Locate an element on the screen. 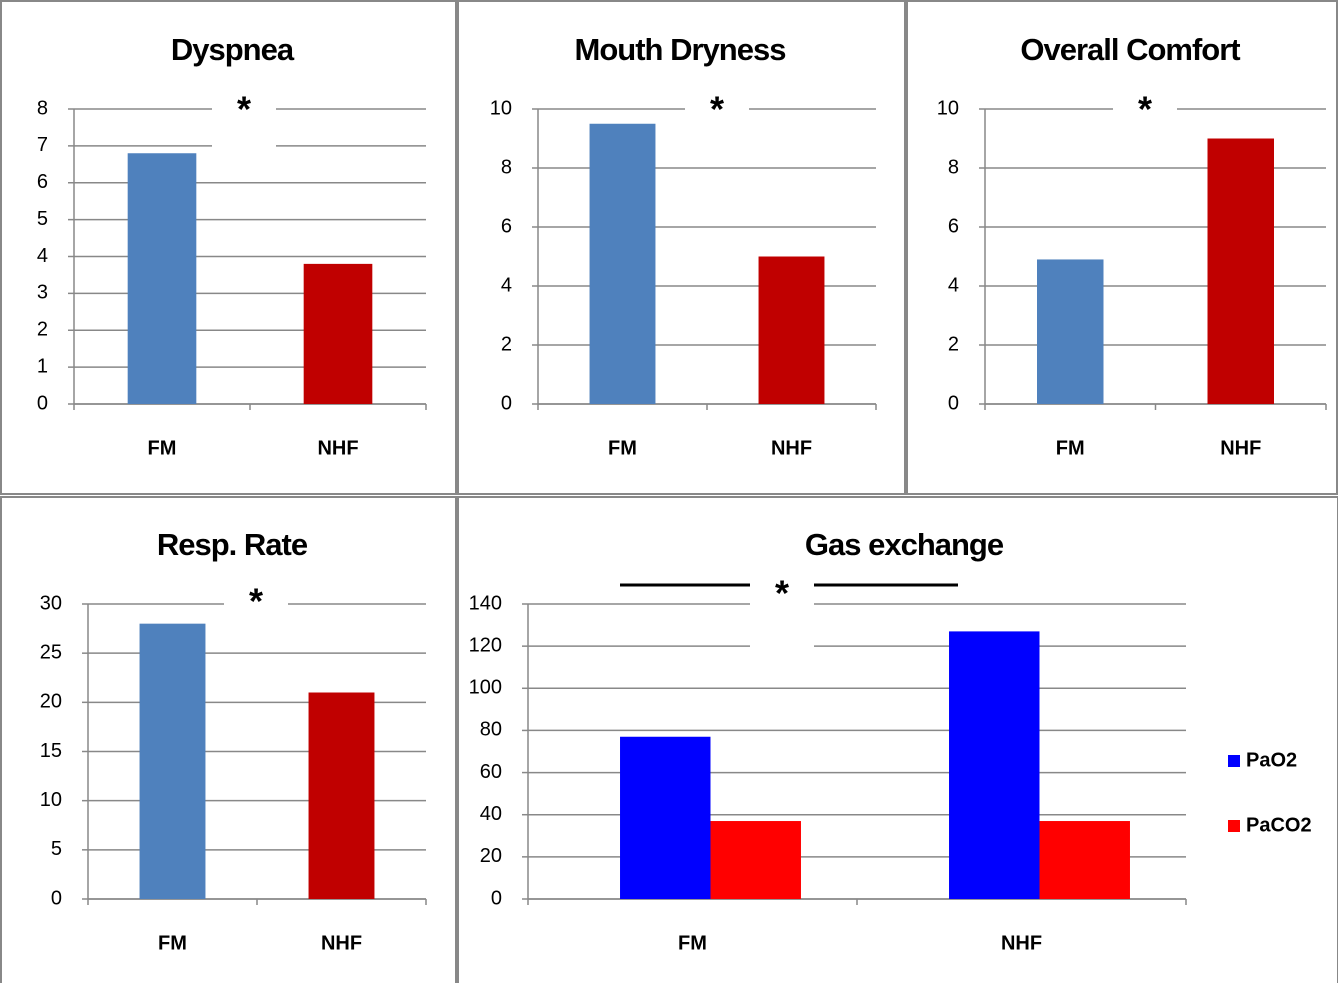  legend-label: PaCO2 is located at coordinates (1279, 825).